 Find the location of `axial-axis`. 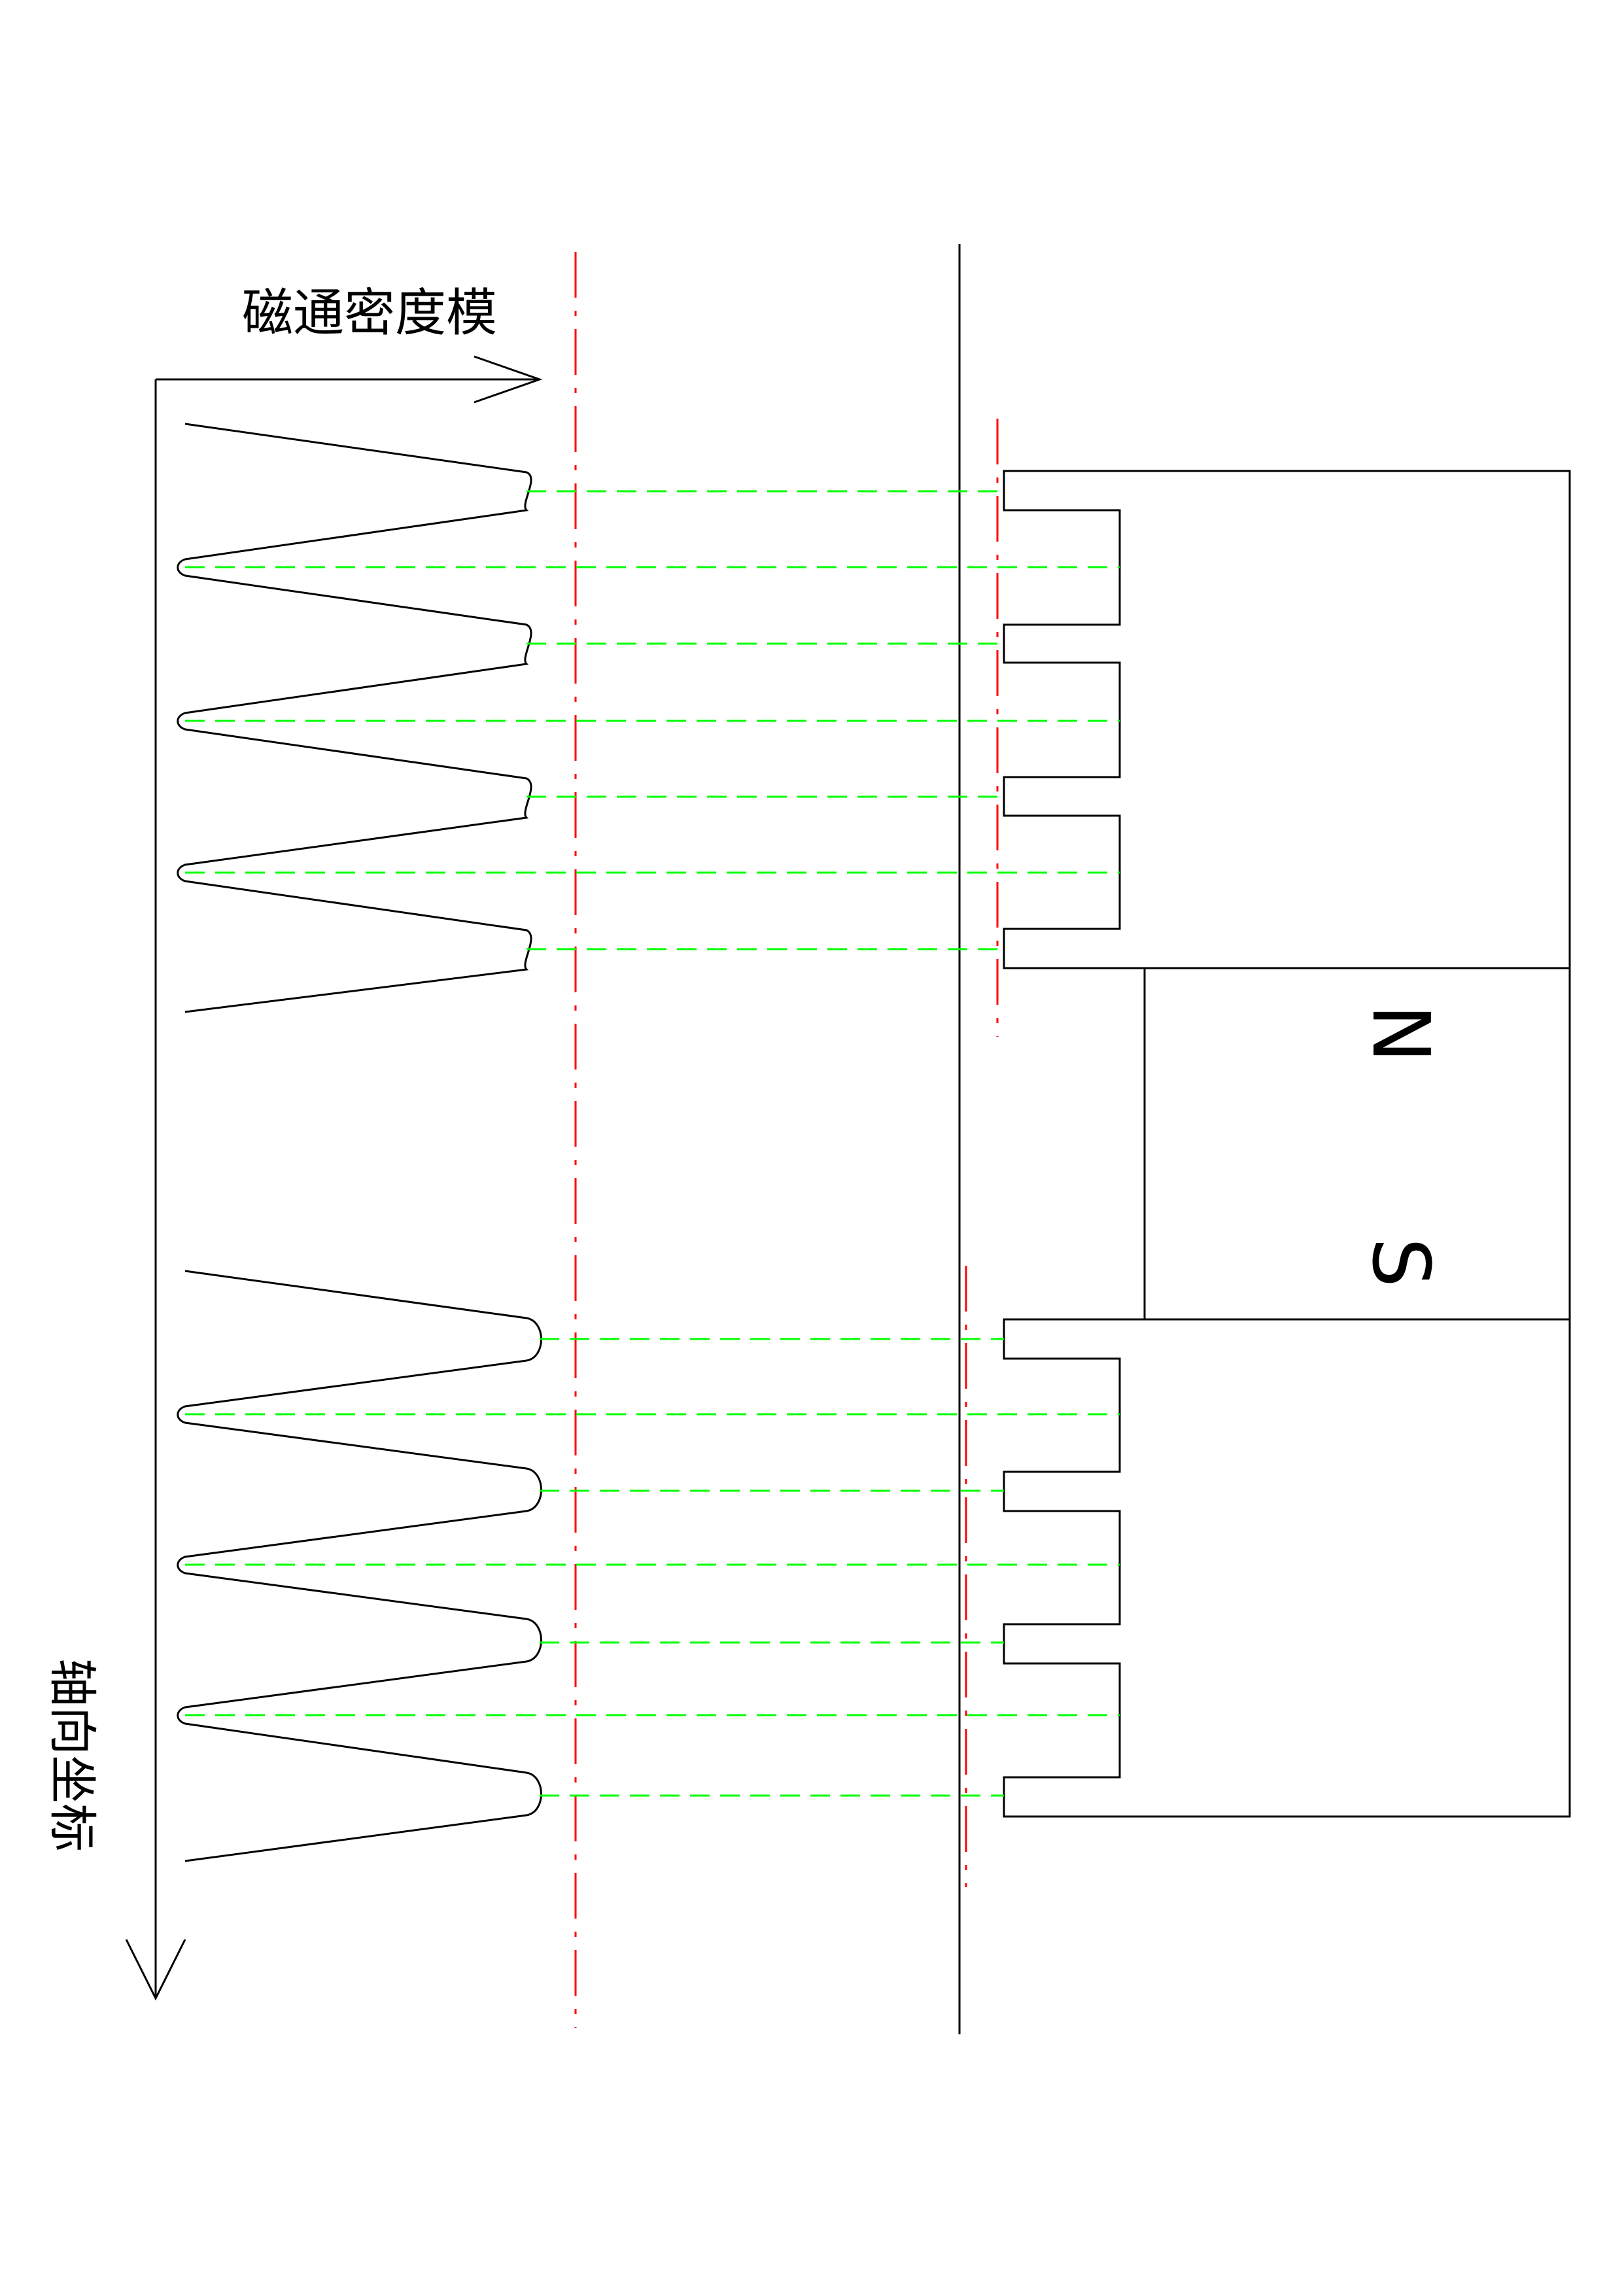

axial-axis is located at coordinates (155, 1190).